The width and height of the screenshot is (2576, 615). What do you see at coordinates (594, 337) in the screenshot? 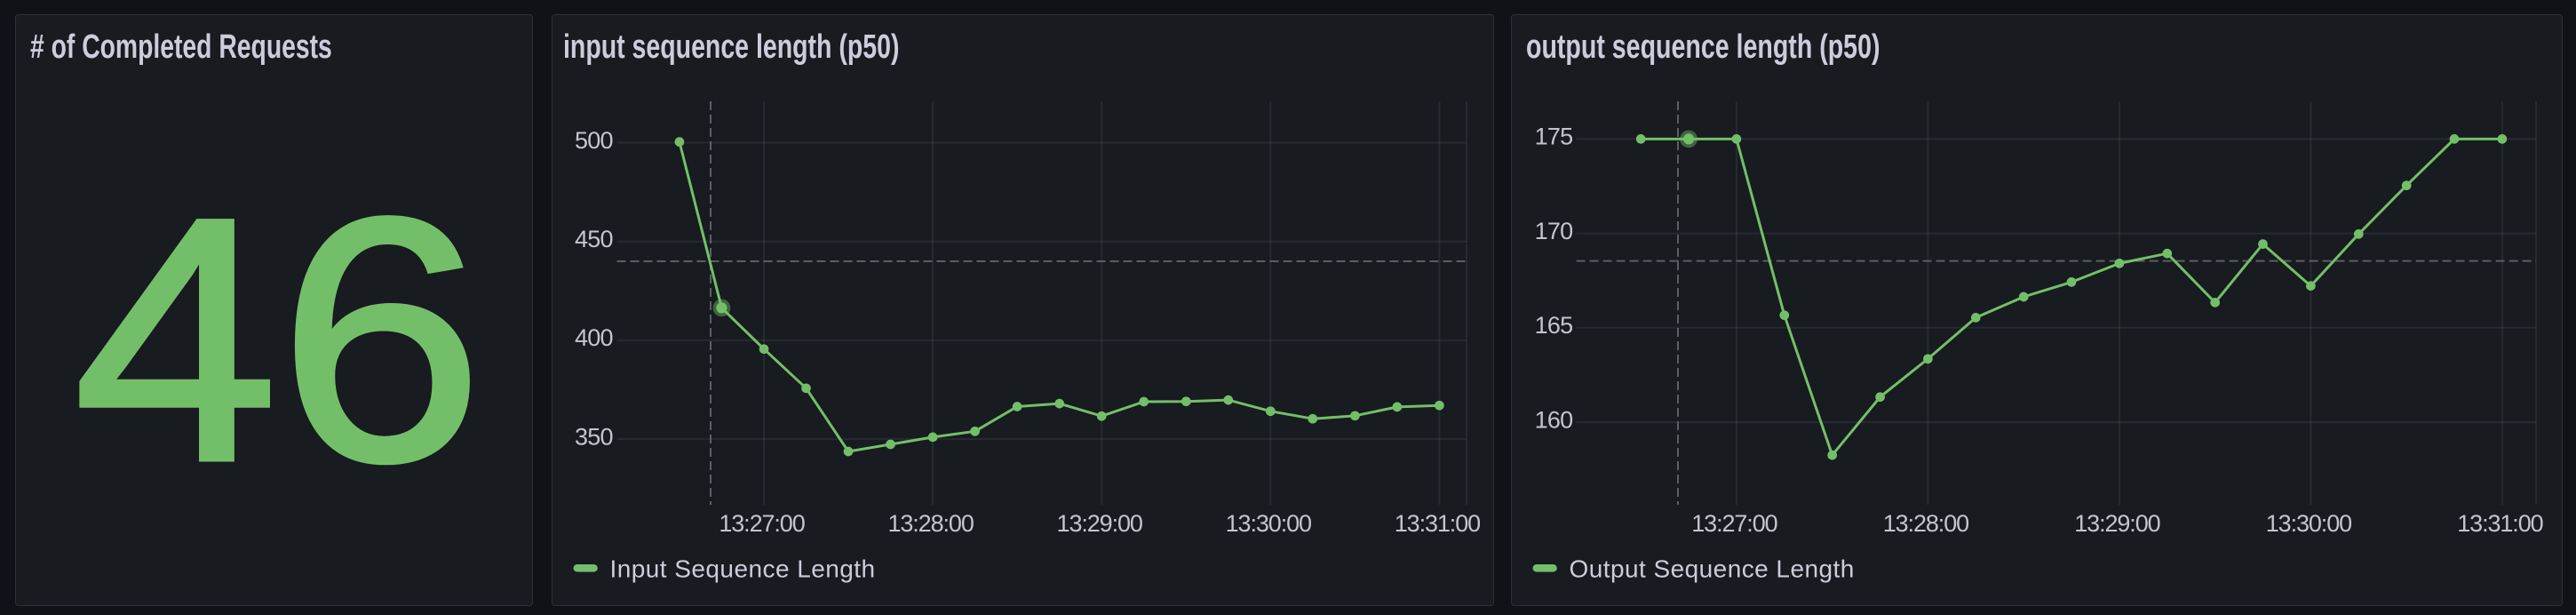
I see `svg-text: 400` at bounding box center [594, 337].